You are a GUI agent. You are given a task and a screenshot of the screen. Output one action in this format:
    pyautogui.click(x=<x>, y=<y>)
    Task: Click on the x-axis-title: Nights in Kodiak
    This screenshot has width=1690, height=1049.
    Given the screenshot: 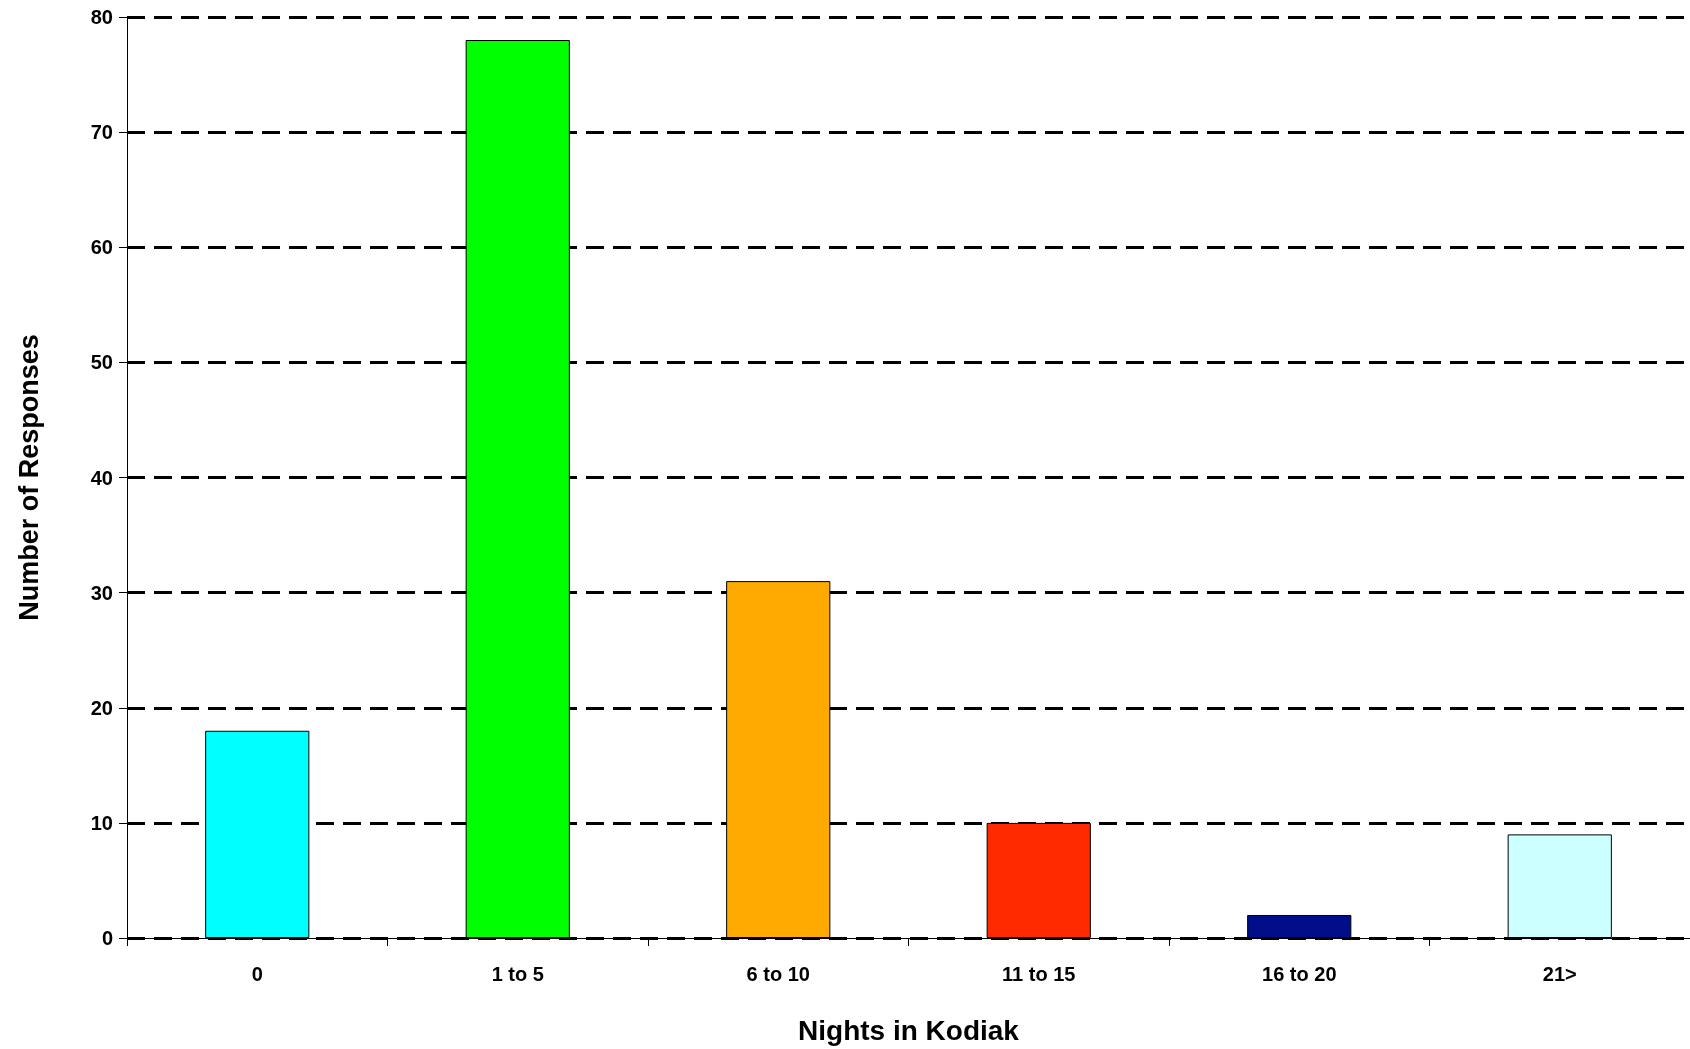 What is the action you would take?
    pyautogui.click(x=909, y=1030)
    